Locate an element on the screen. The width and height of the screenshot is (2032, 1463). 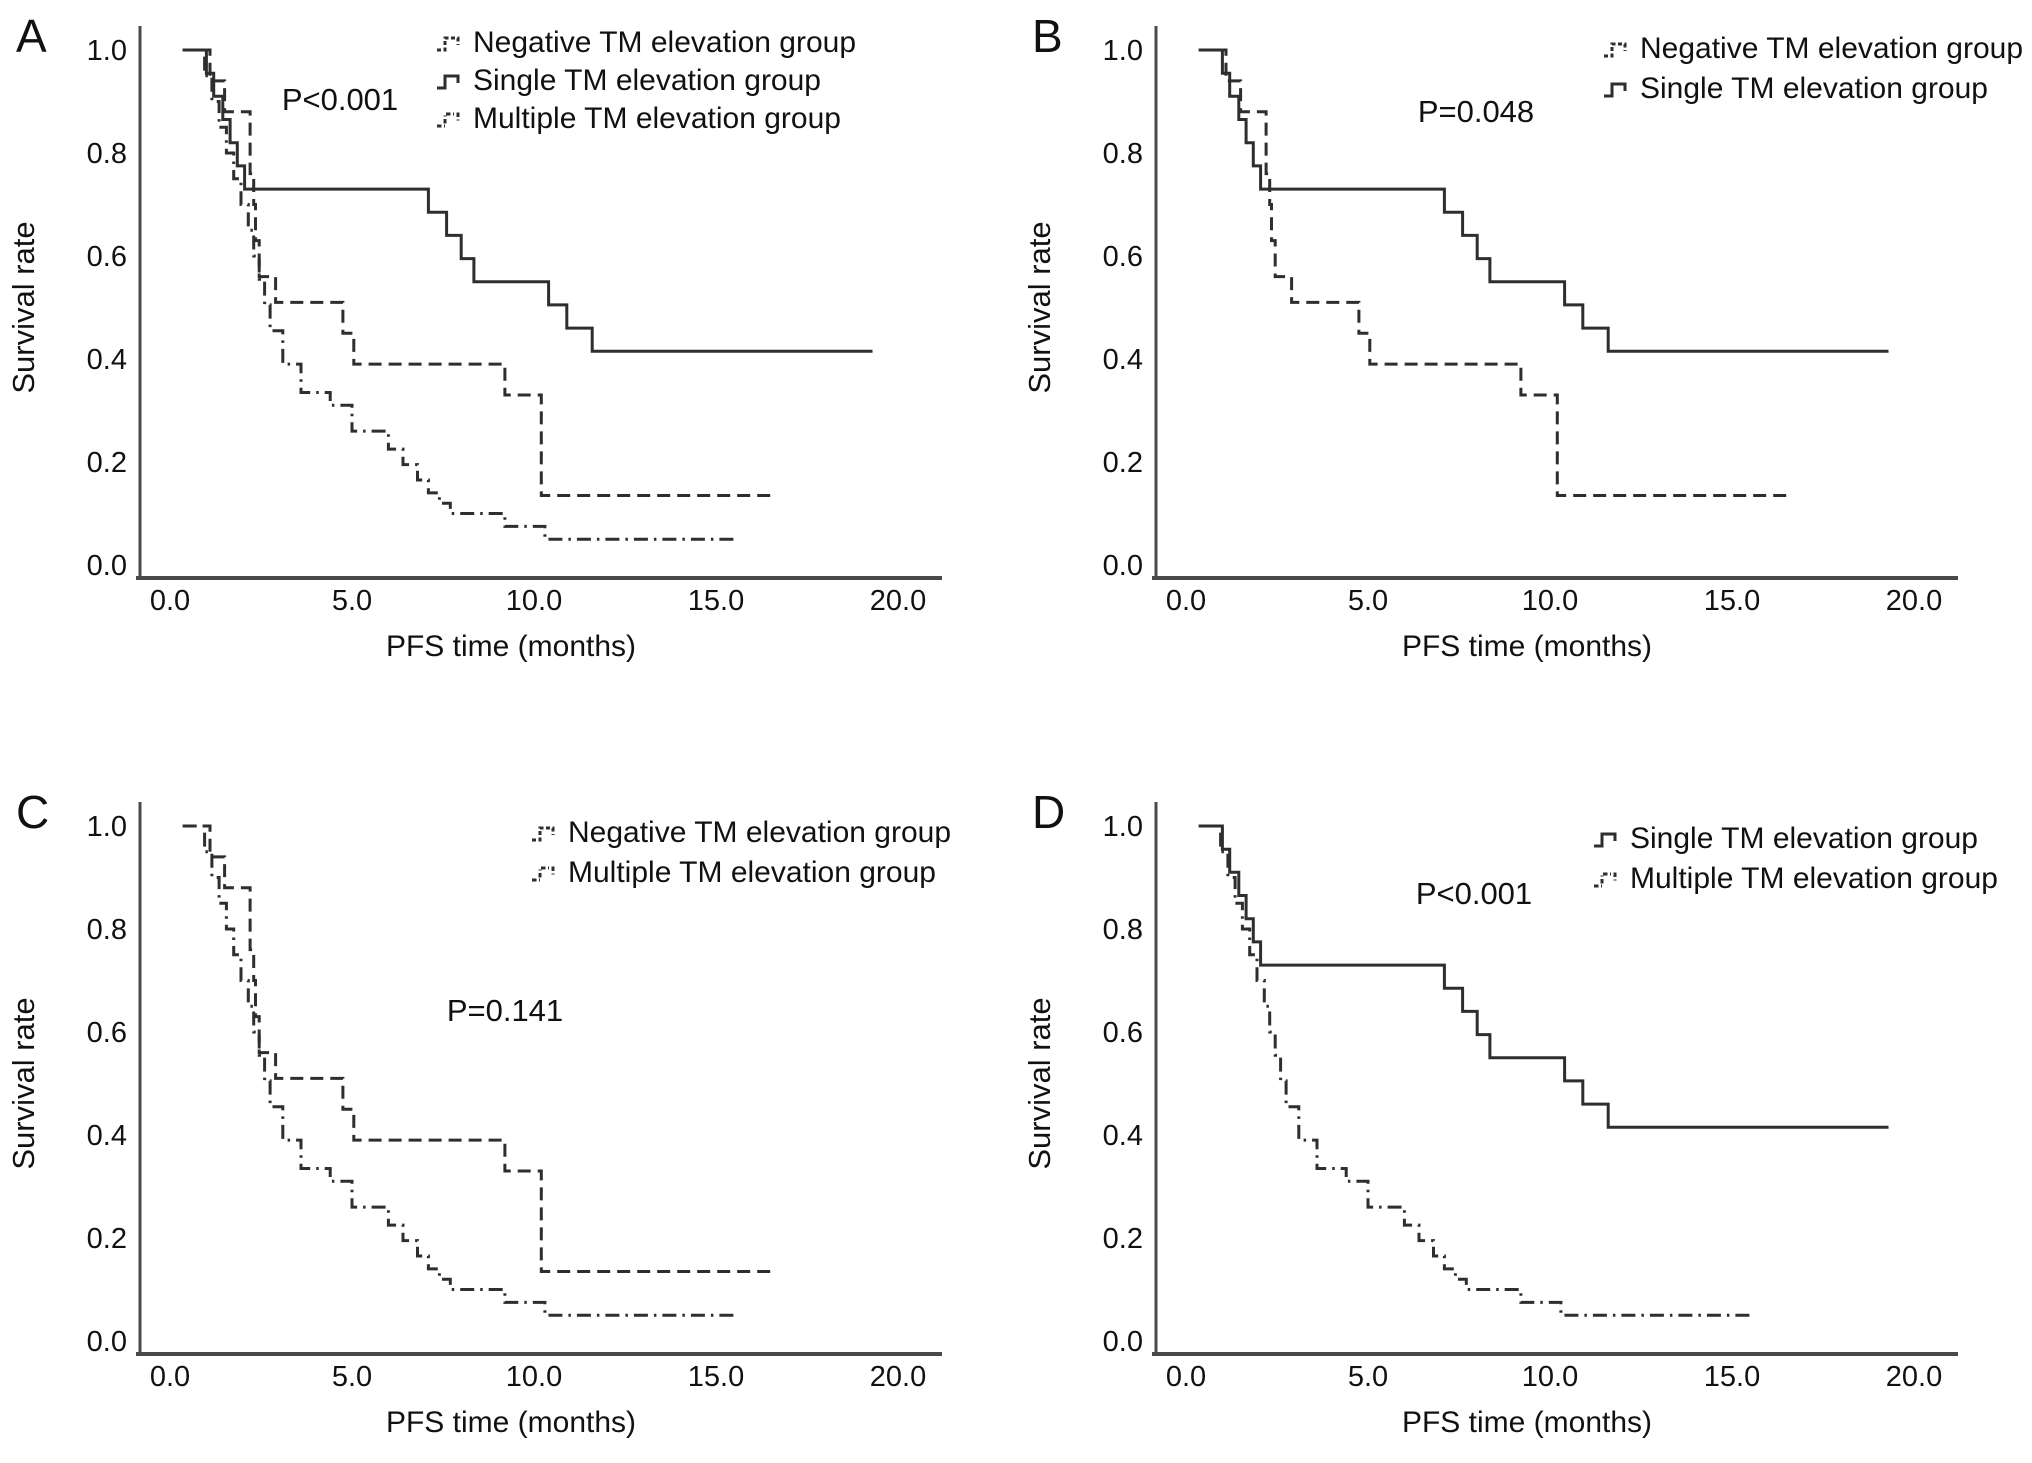
km-curve-multiple is located at coordinates (458, 1070).